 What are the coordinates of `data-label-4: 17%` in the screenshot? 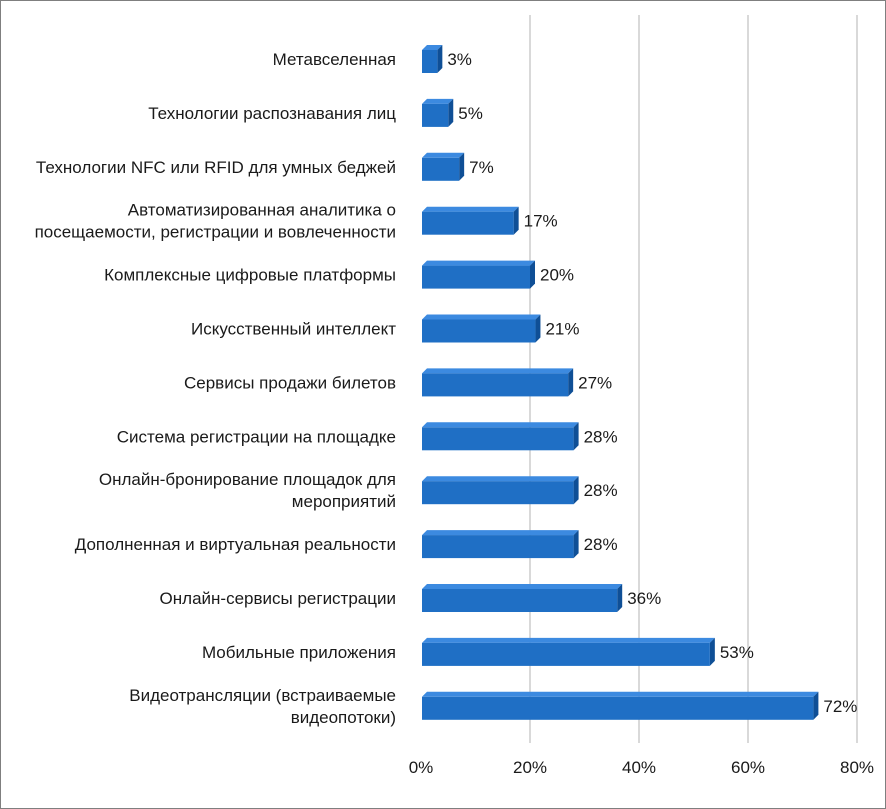 It's located at (541, 221).